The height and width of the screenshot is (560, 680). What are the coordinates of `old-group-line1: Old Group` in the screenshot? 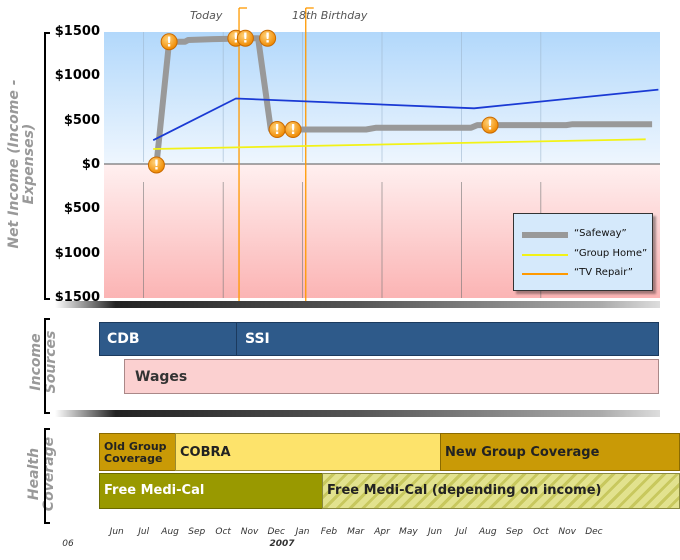 It's located at (135, 446).